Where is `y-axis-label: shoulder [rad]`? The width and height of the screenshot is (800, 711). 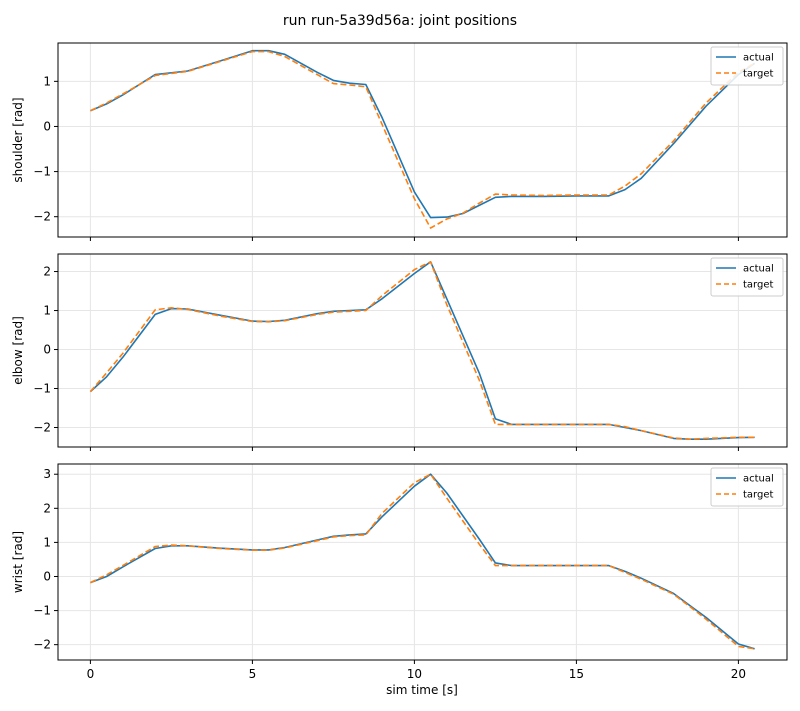 y-axis-label: shoulder [rad] is located at coordinates (18, 139).